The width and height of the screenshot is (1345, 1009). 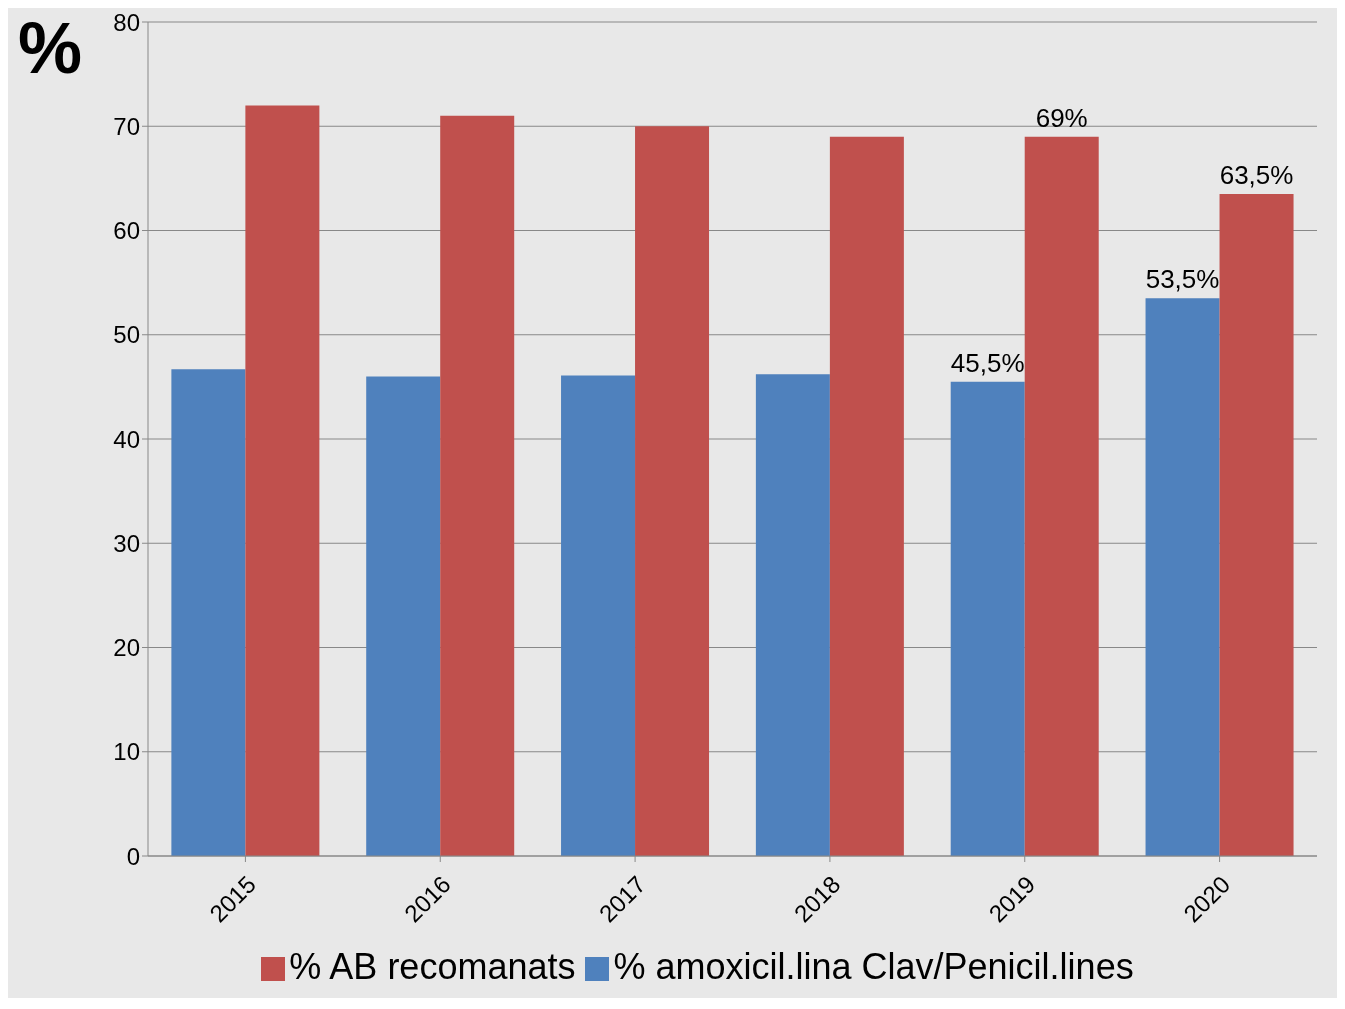 What do you see at coordinates (126, 648) in the screenshot?
I see `y-tick-label: 20` at bounding box center [126, 648].